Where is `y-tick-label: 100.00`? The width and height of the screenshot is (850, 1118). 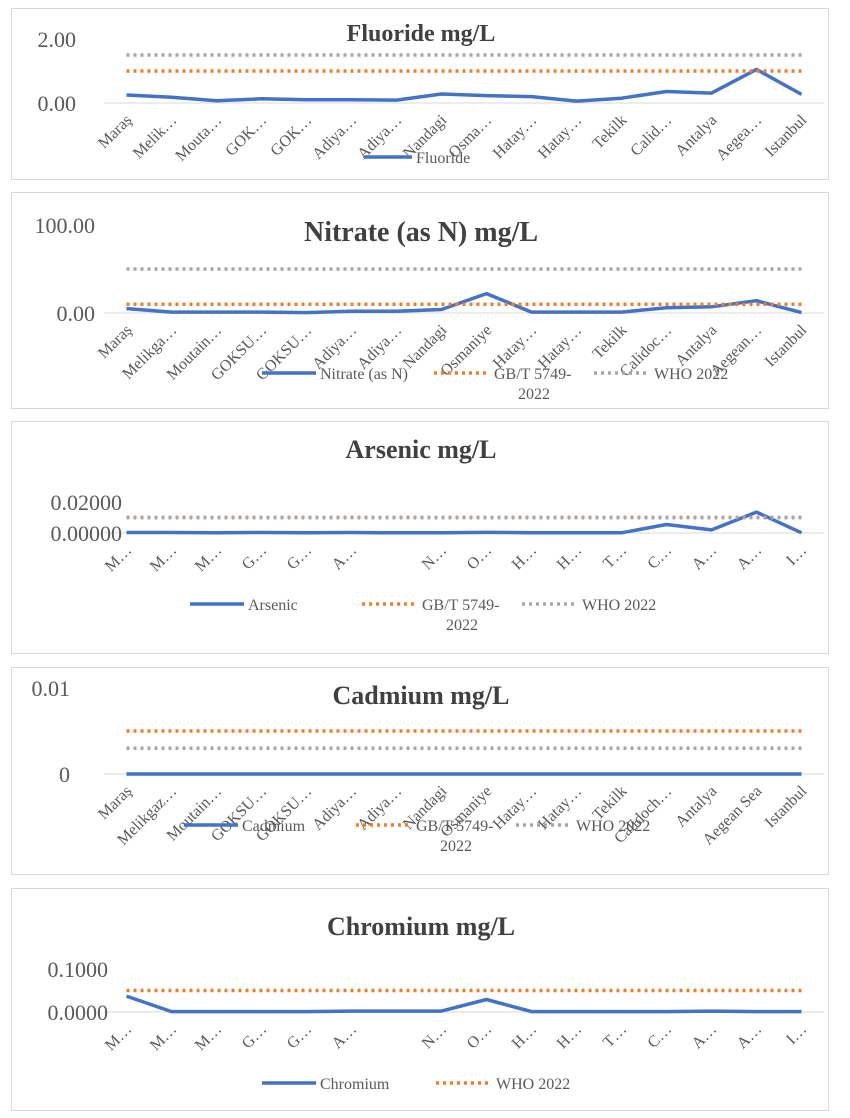
y-tick-label: 100.00 is located at coordinates (65, 225).